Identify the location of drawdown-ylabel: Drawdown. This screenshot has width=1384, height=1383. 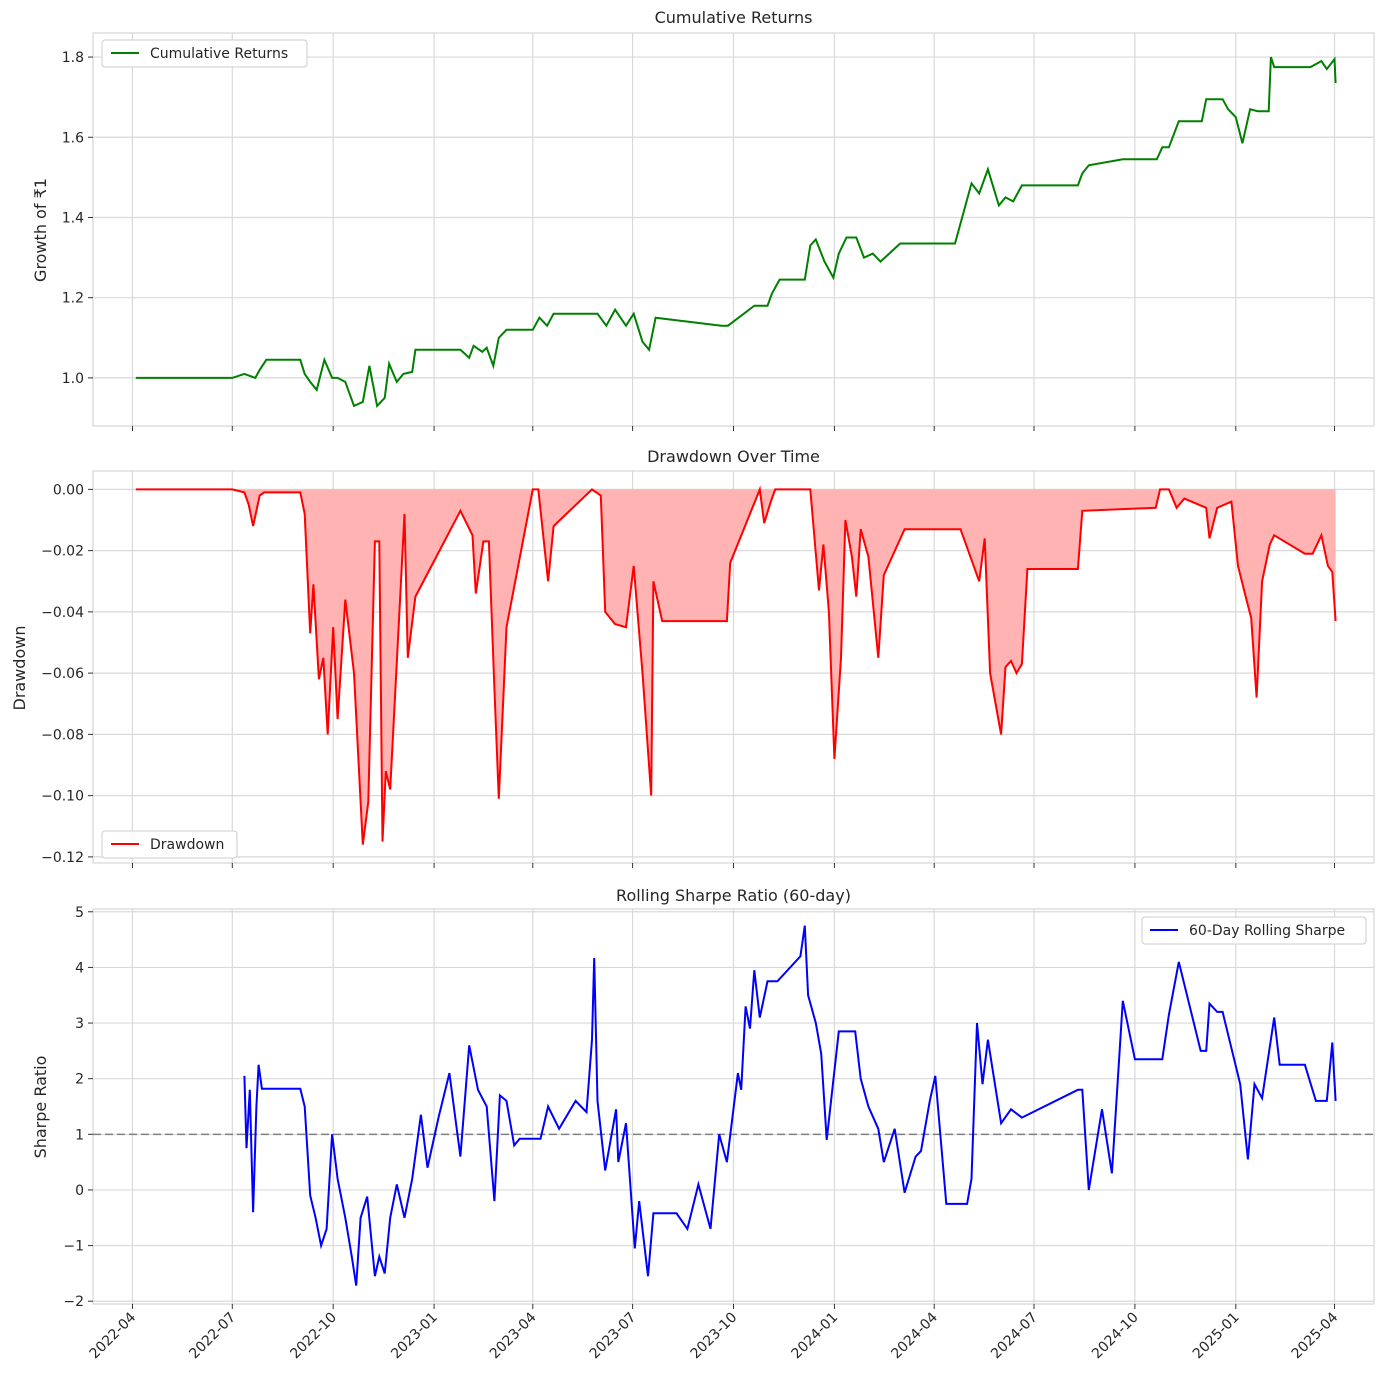
(19, 668).